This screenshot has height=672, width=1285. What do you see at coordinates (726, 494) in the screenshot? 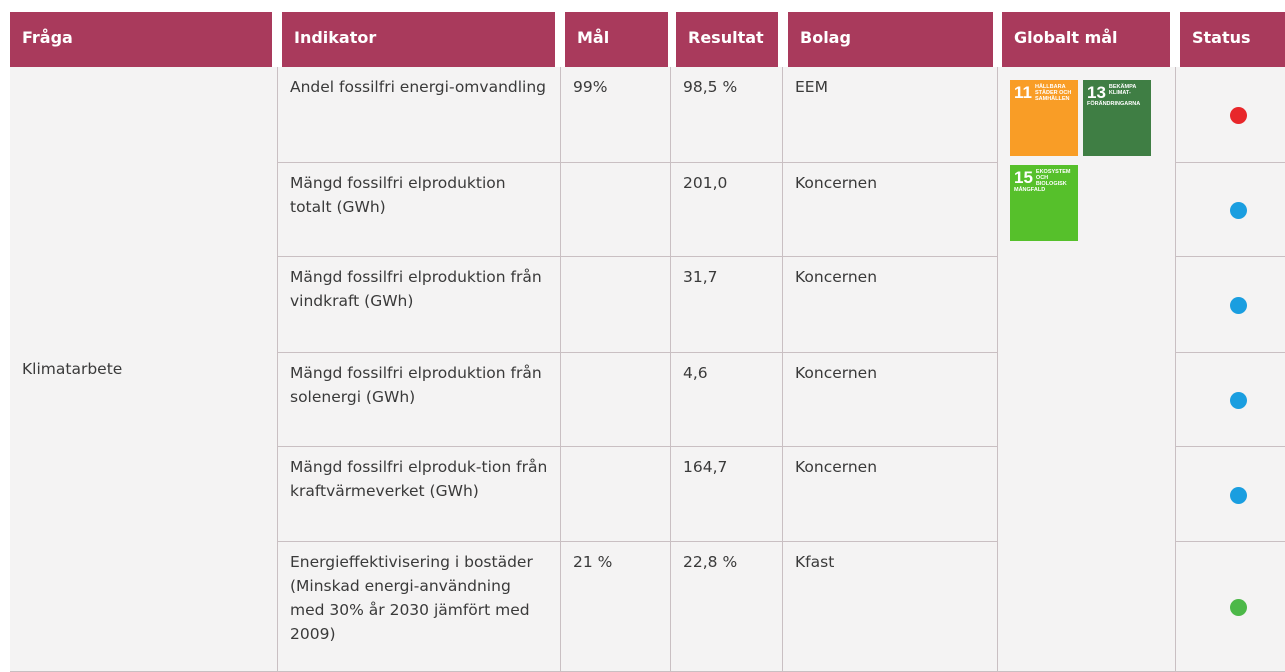
I see `cell: 164,7` at bounding box center [726, 494].